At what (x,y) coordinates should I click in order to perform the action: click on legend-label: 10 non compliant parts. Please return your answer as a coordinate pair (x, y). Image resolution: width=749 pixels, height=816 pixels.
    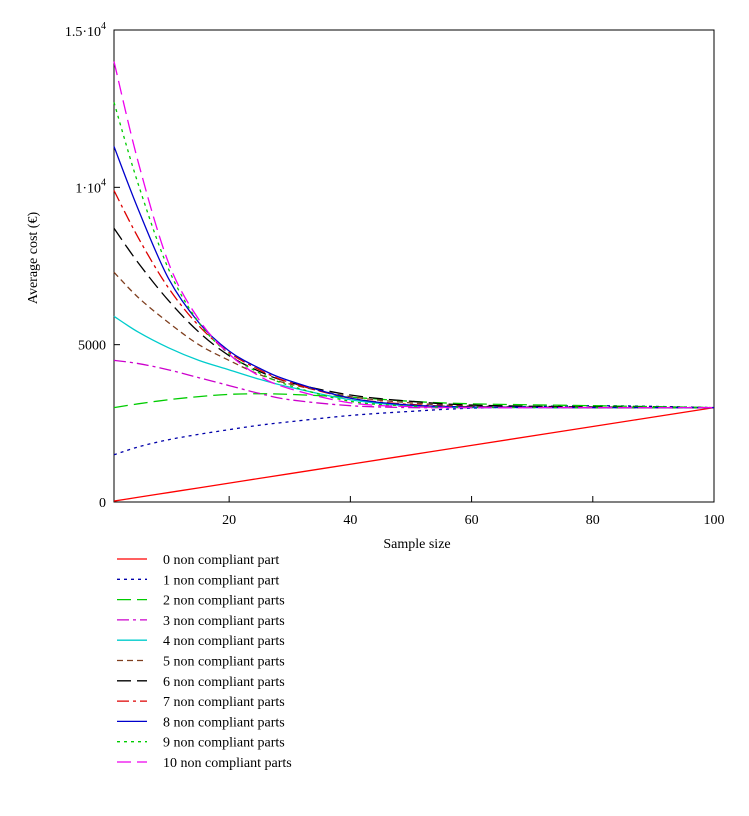
    Looking at the image, I should click on (227, 763).